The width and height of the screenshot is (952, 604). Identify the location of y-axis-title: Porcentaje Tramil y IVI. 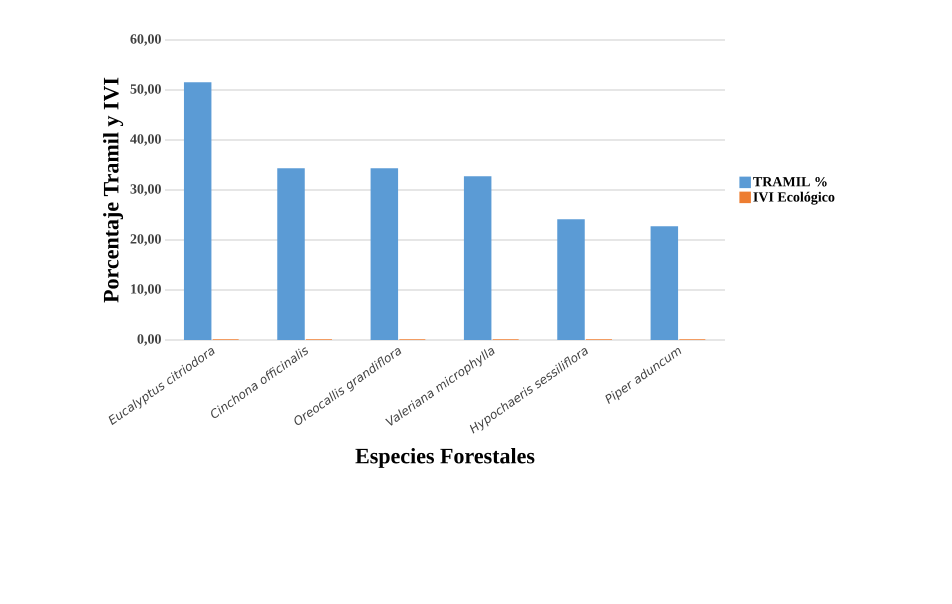
(113, 190).